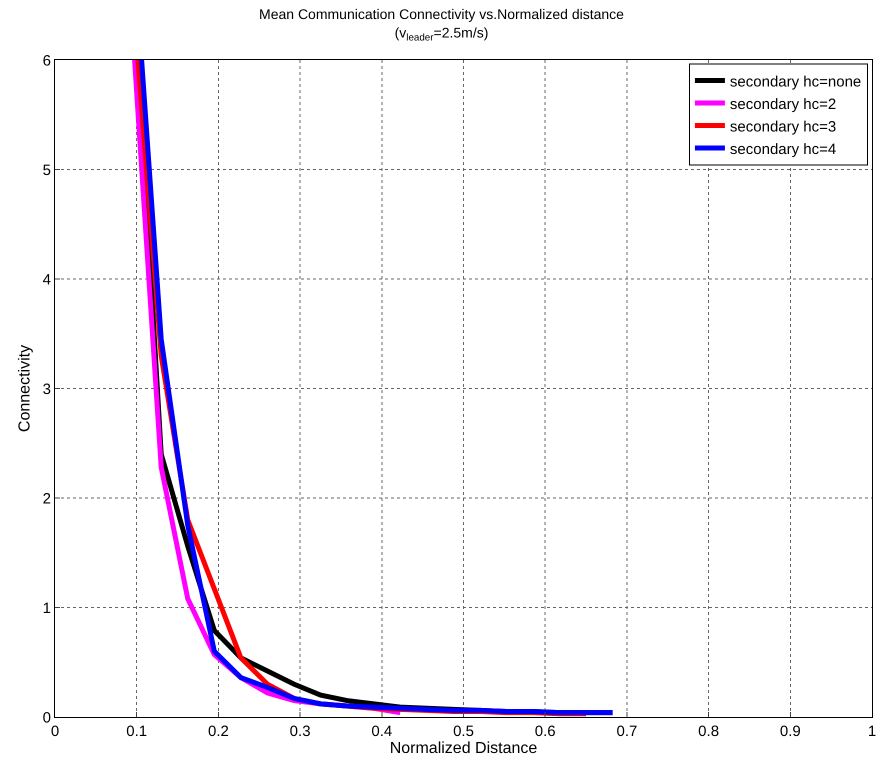  What do you see at coordinates (137, 731) in the screenshot?
I see `x-tick-label: 0.1` at bounding box center [137, 731].